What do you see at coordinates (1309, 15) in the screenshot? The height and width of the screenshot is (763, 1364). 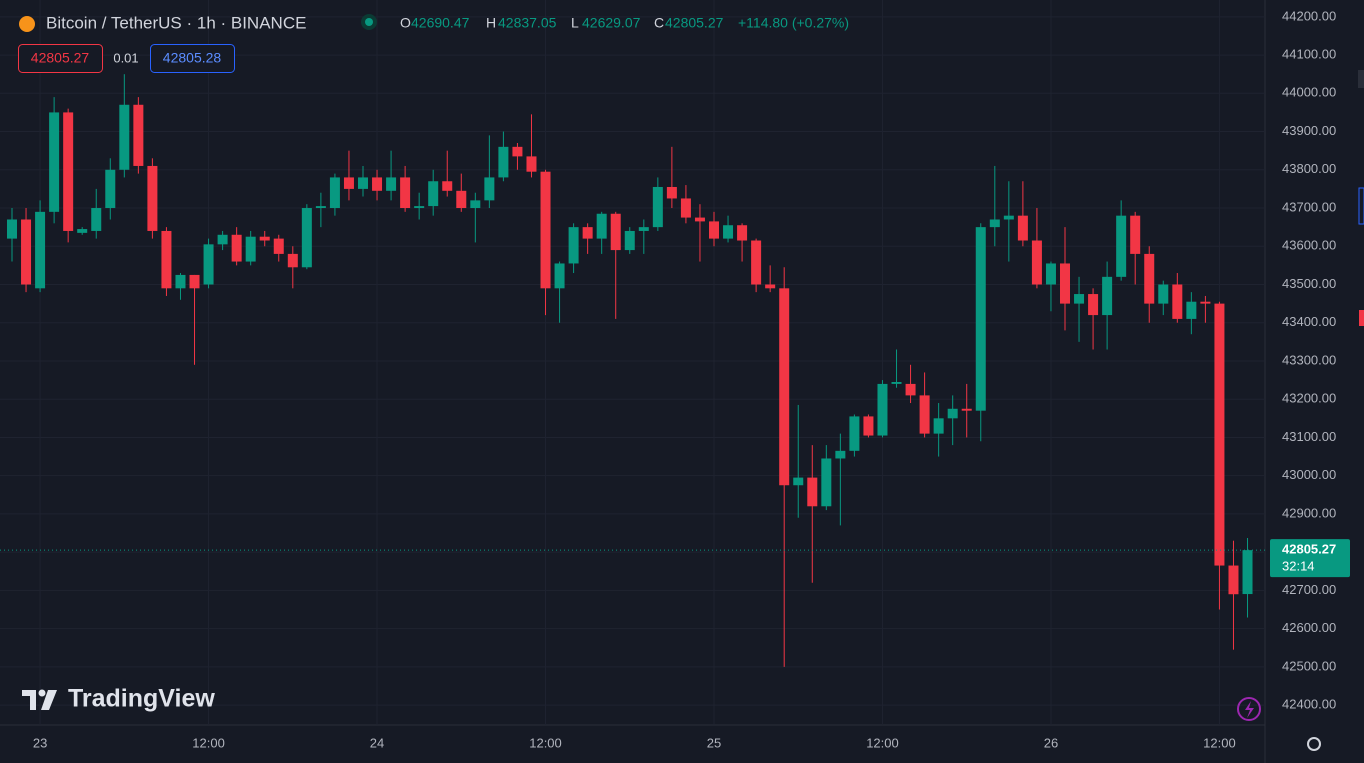 I see `y-tick-label: 44200.00` at bounding box center [1309, 15].